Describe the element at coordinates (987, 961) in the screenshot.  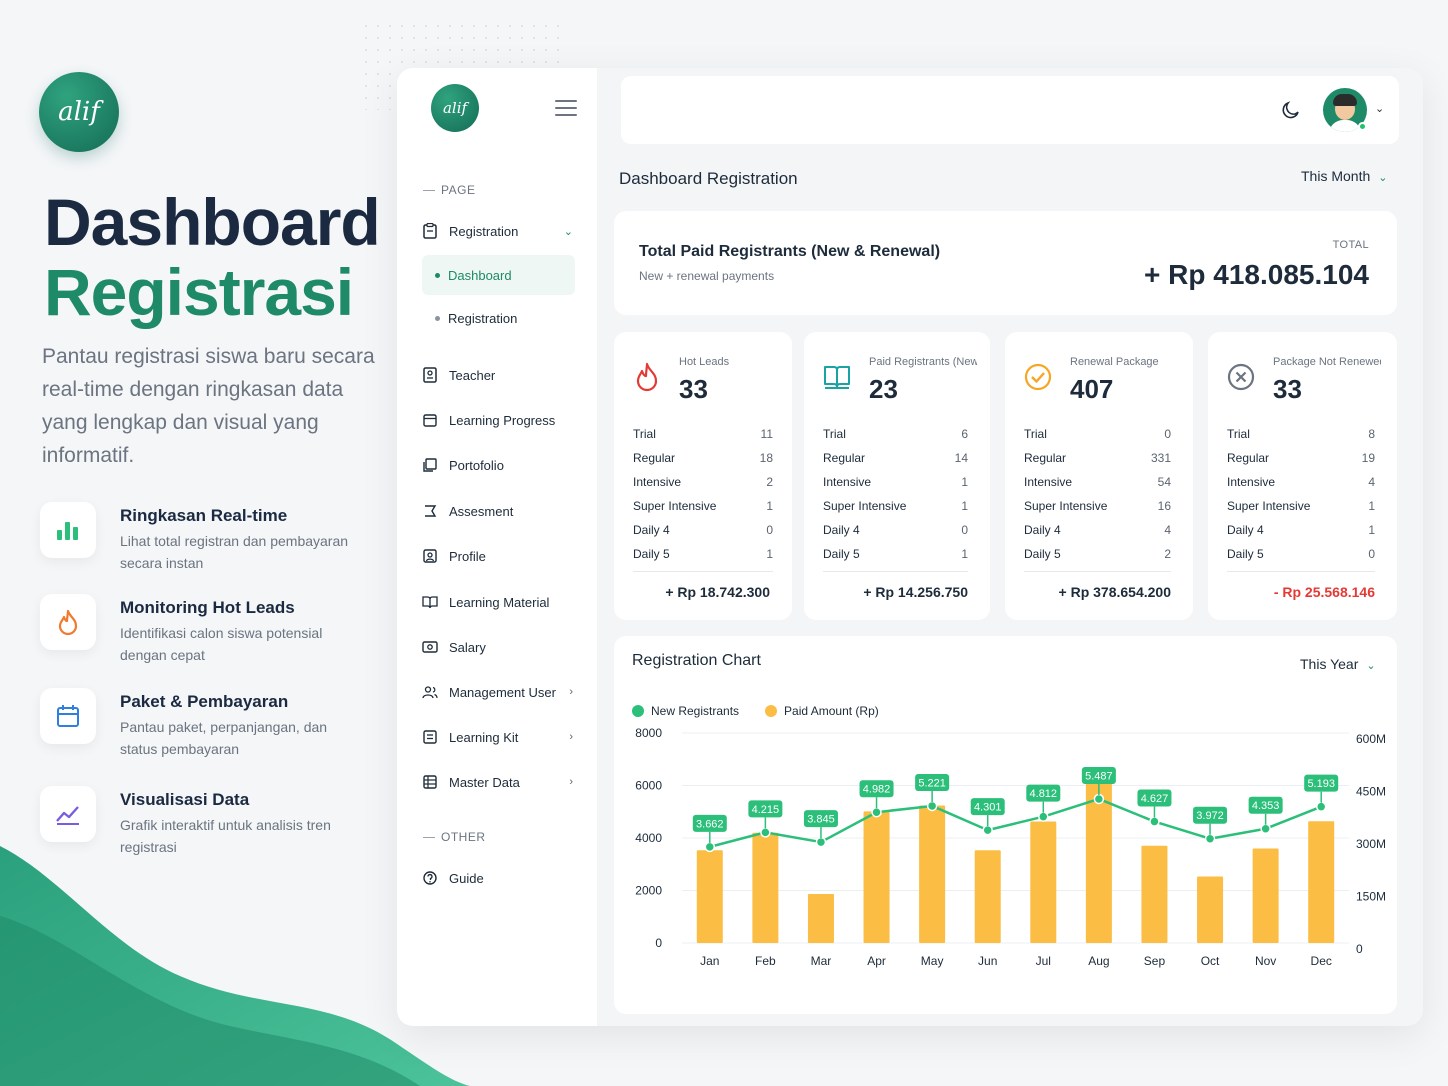
I see `x-tick-label: Jun` at that location.